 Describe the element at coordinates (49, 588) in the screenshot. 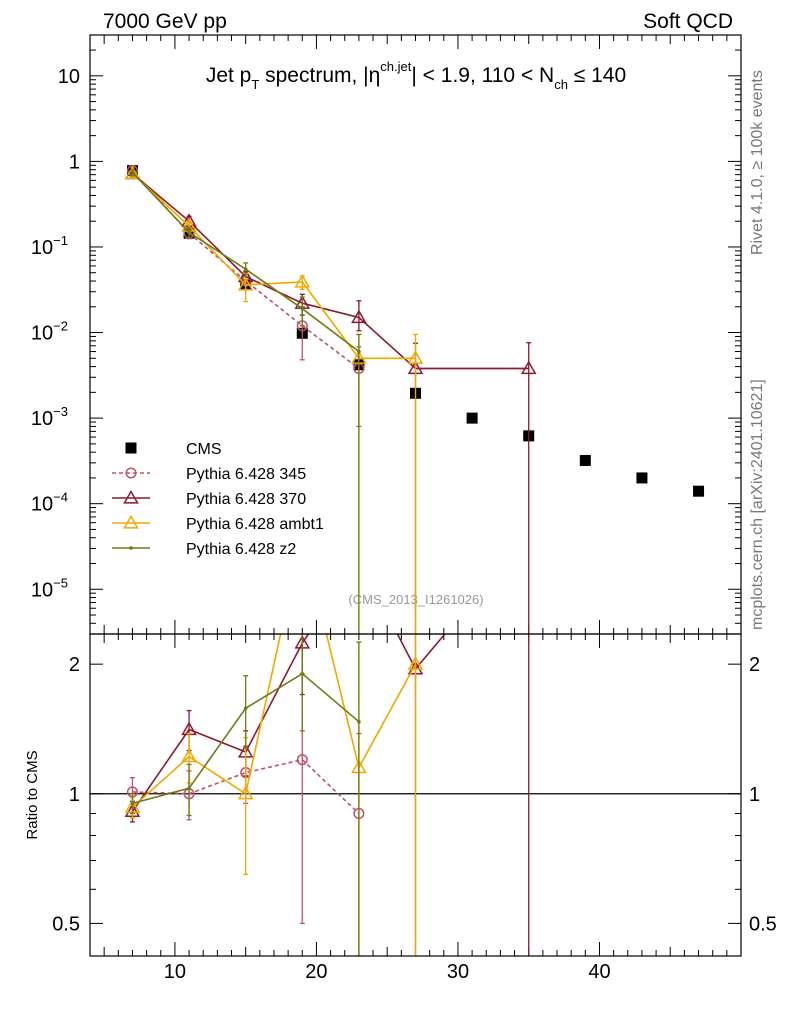

I see `main-ytick-label: 10⁻⁵` at that location.